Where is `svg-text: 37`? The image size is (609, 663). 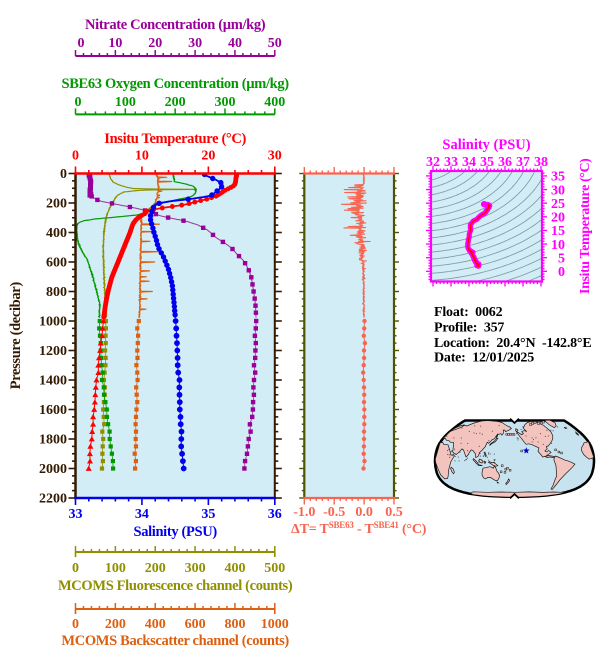 svg-text: 37 is located at coordinates (523, 162).